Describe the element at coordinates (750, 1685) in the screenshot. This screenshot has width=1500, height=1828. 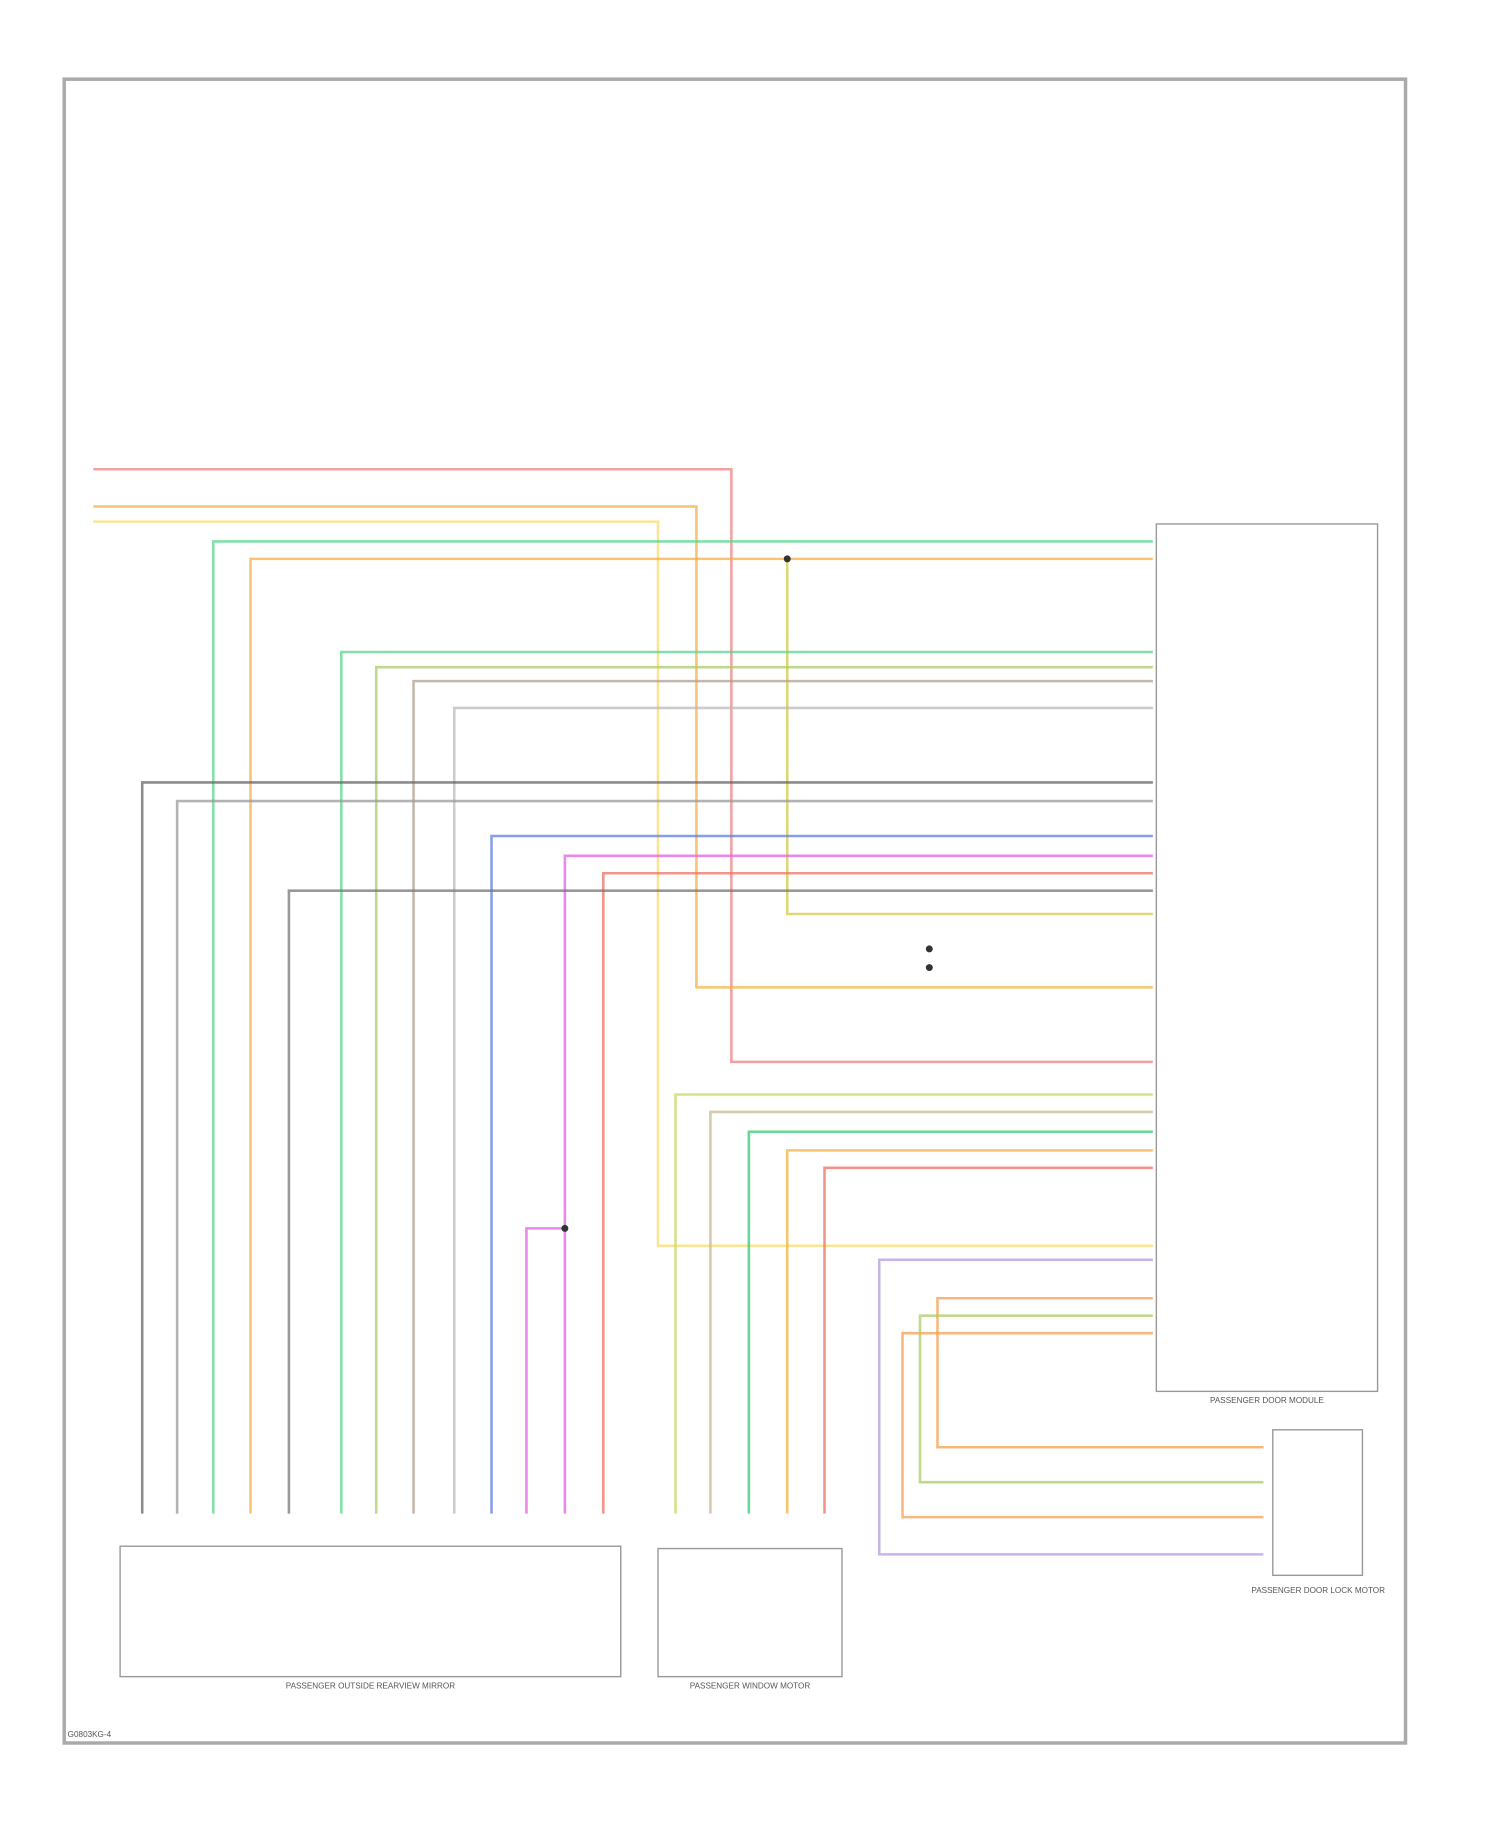
I see `module-label: PASSENGER WINDOW MOTOR` at that location.